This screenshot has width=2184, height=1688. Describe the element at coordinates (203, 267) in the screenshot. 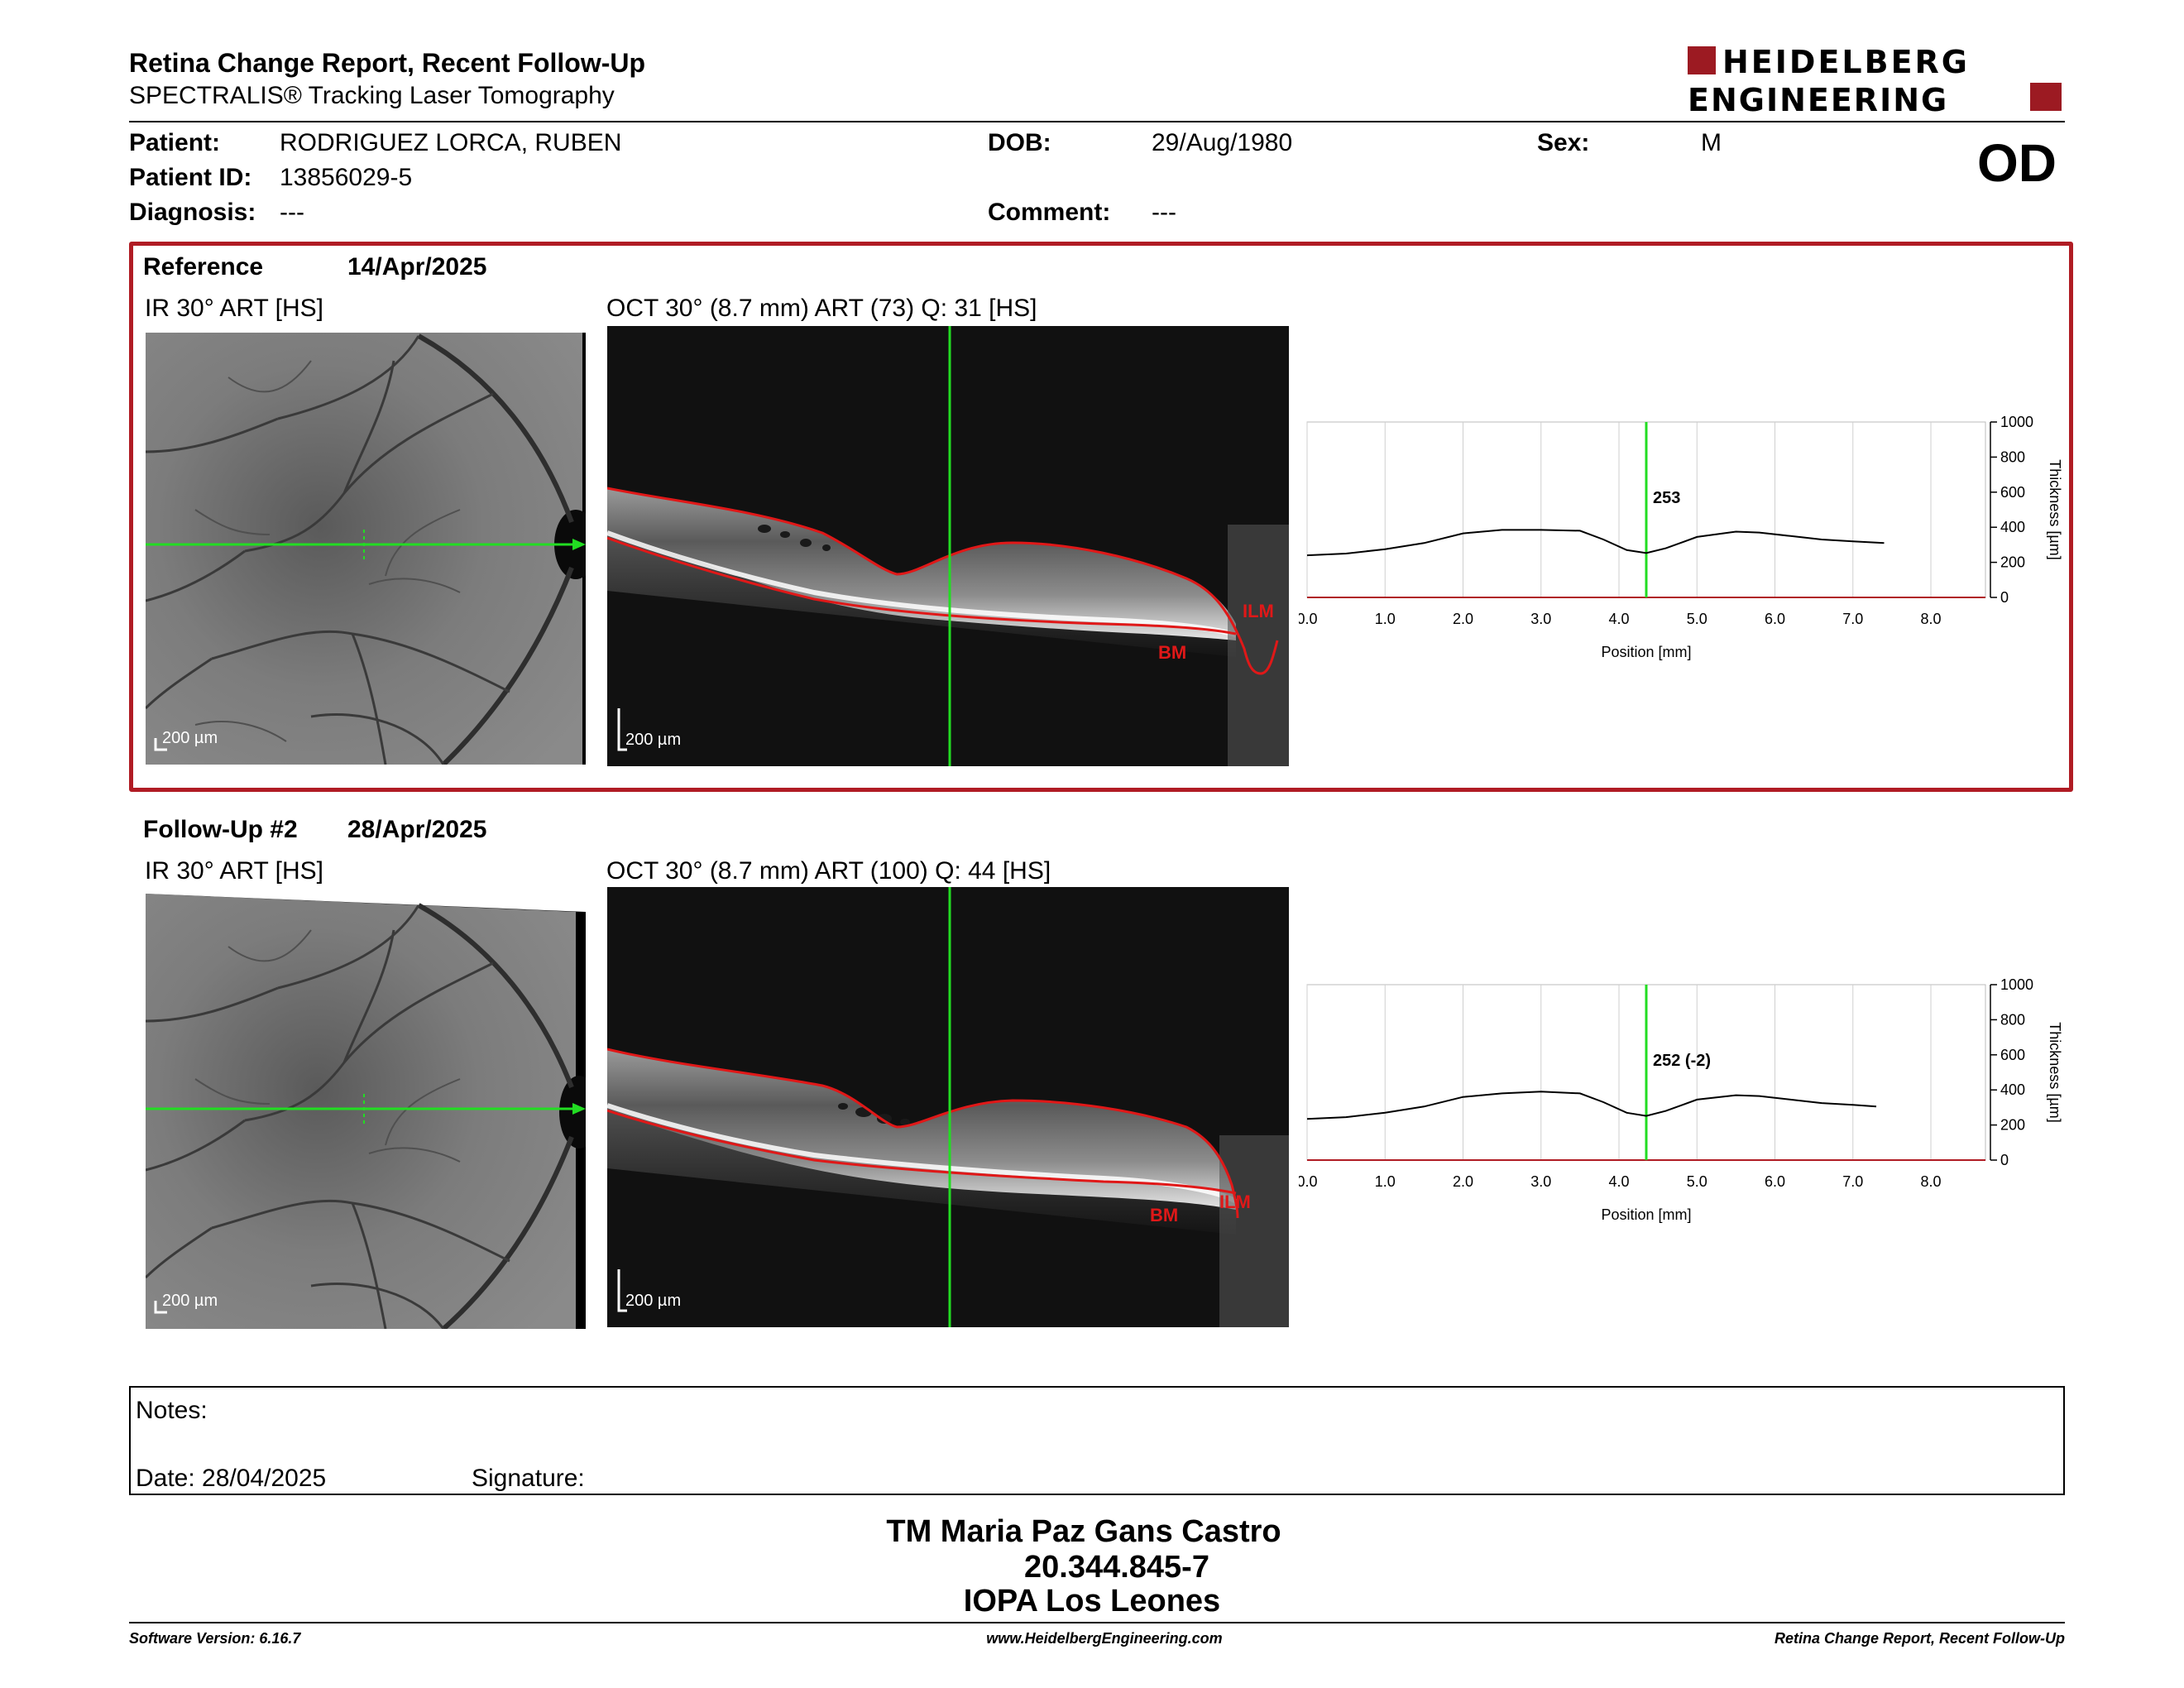

I see `reference-label: Reference` at that location.